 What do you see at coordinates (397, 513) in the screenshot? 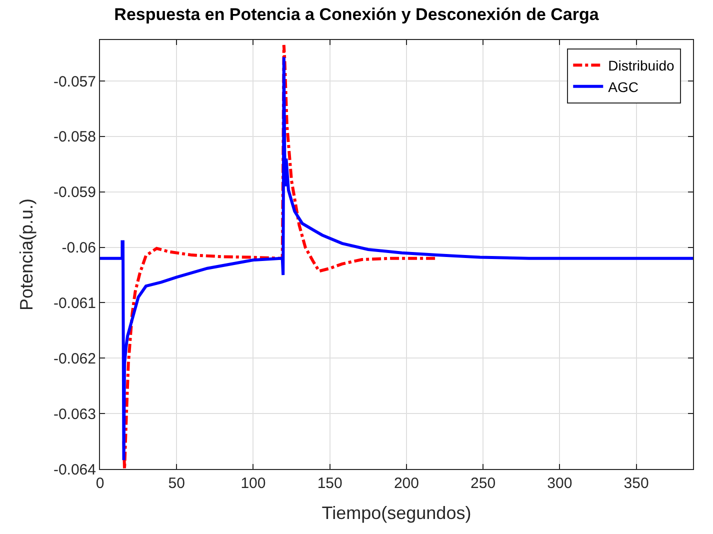
I see `x-axis-title: Tiempo(segundos)` at bounding box center [397, 513].